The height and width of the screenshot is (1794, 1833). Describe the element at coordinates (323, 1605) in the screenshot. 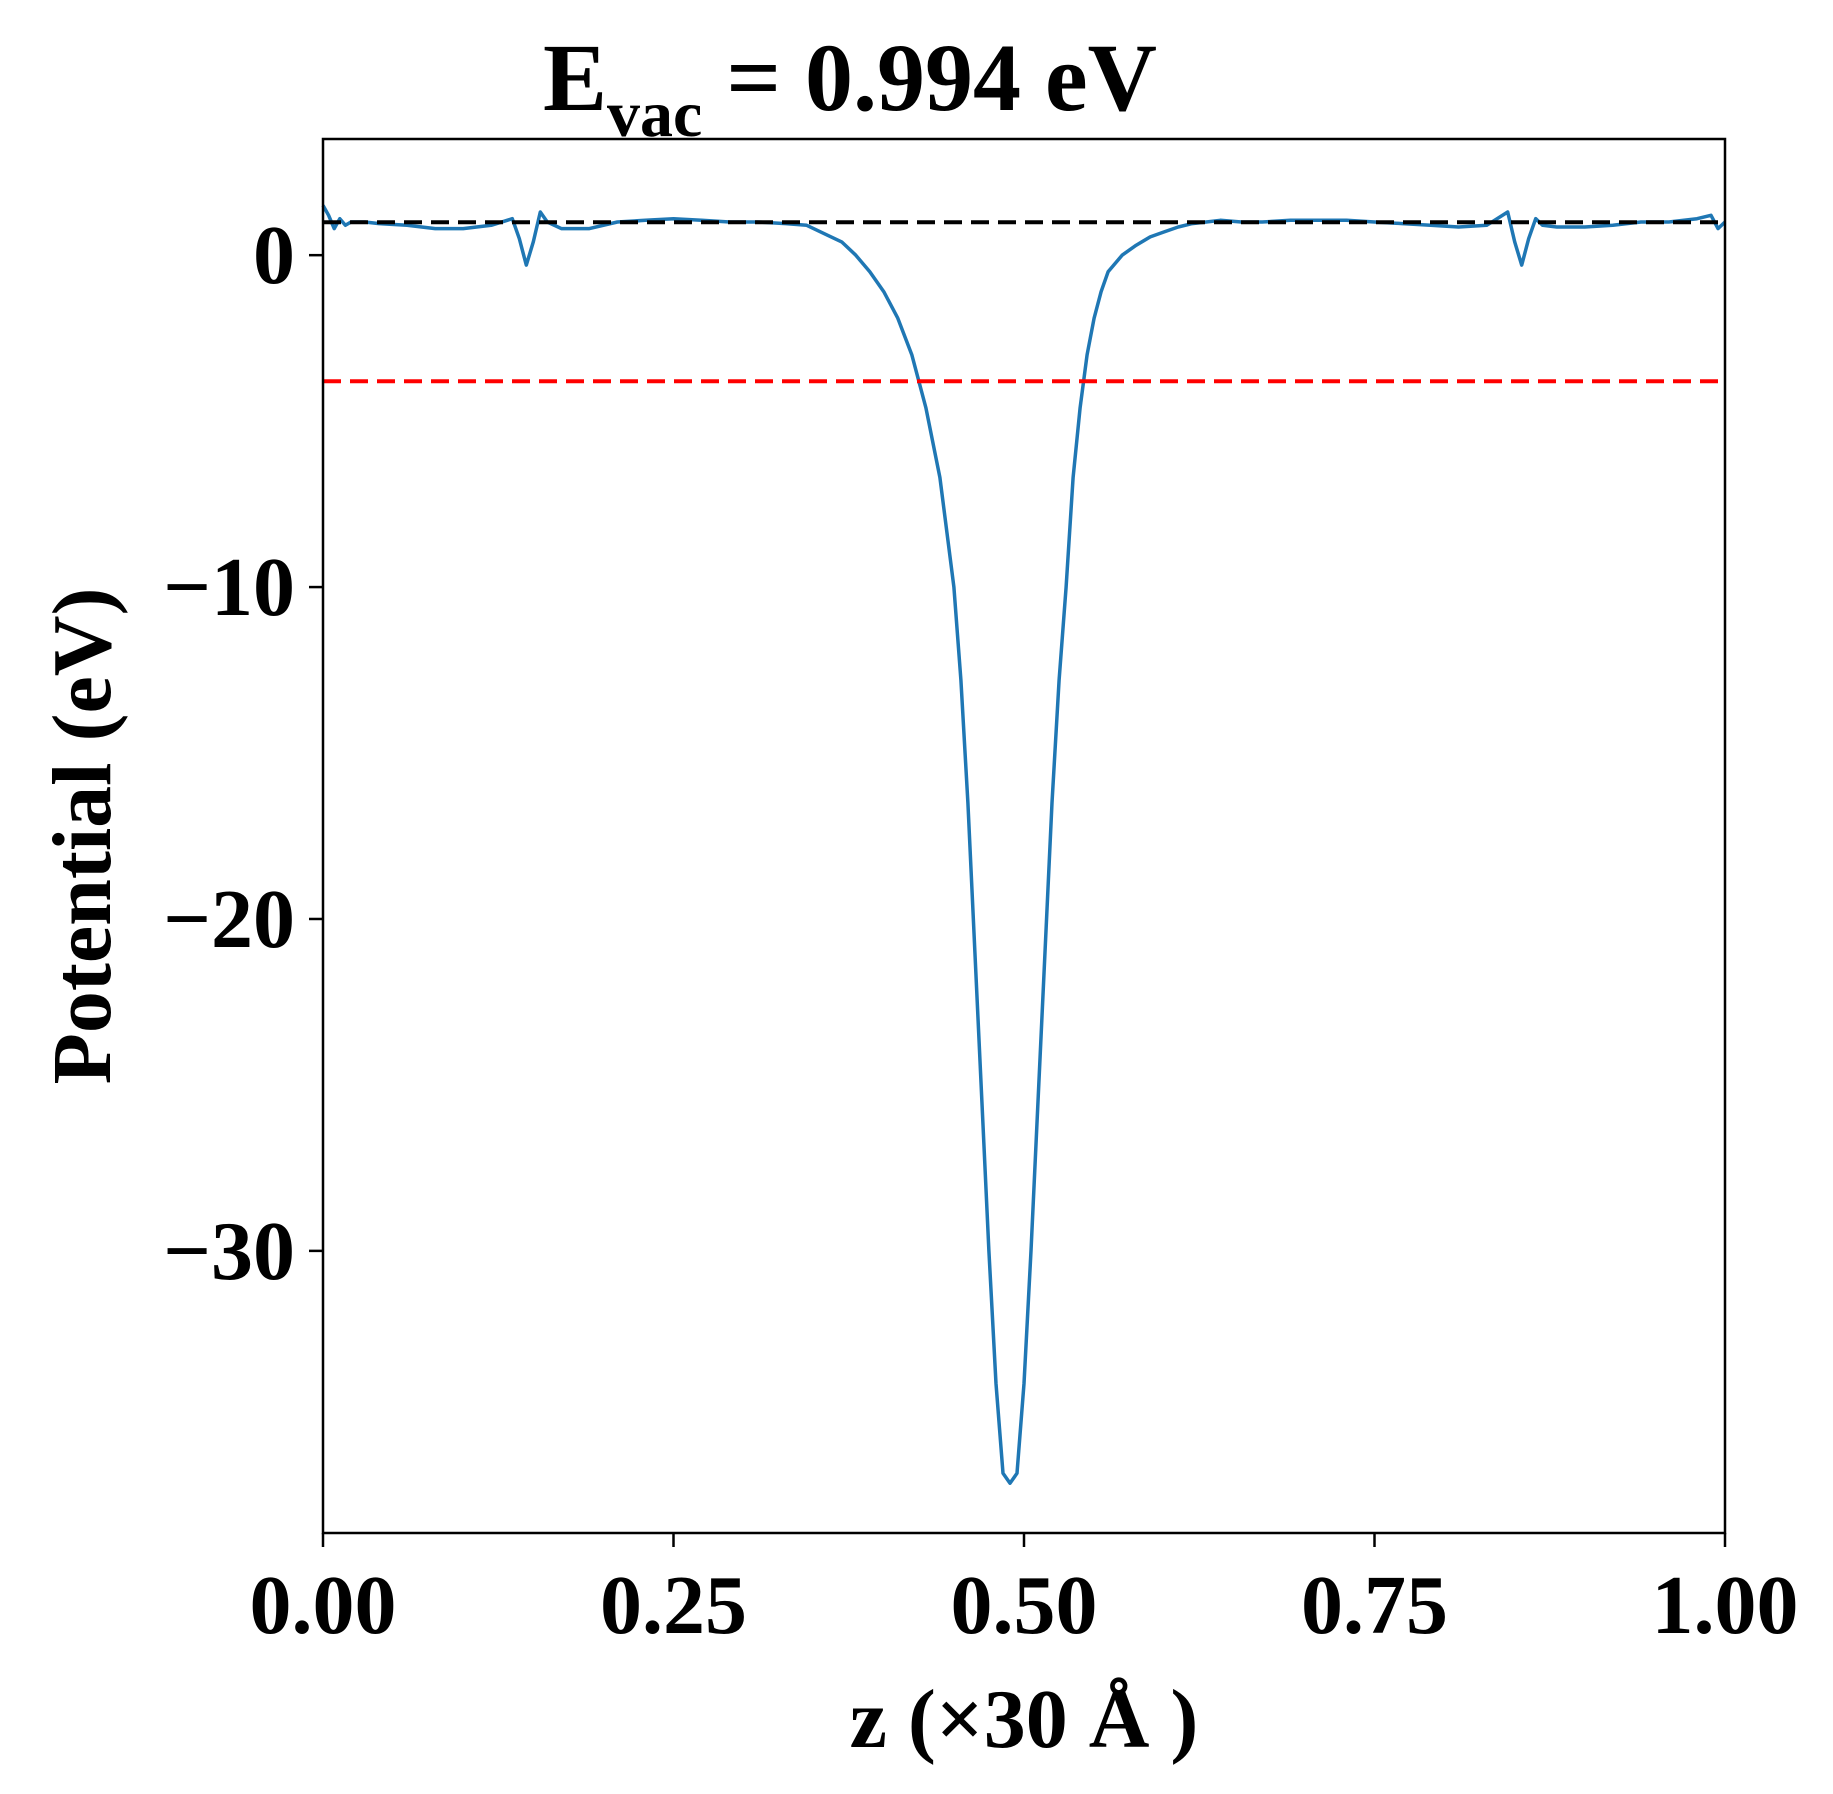

I see `x-tick-label: 0.00` at that location.